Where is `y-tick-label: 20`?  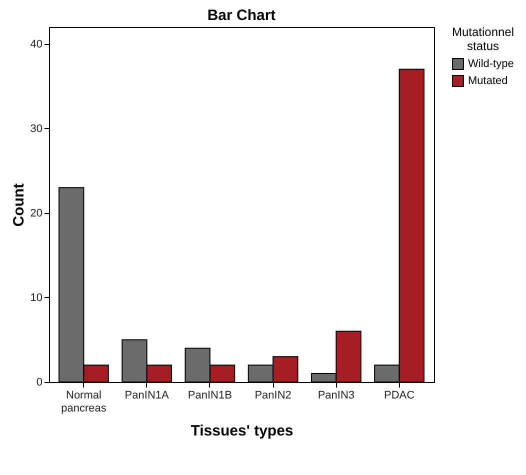 y-tick-label: 20 is located at coordinates (36, 213).